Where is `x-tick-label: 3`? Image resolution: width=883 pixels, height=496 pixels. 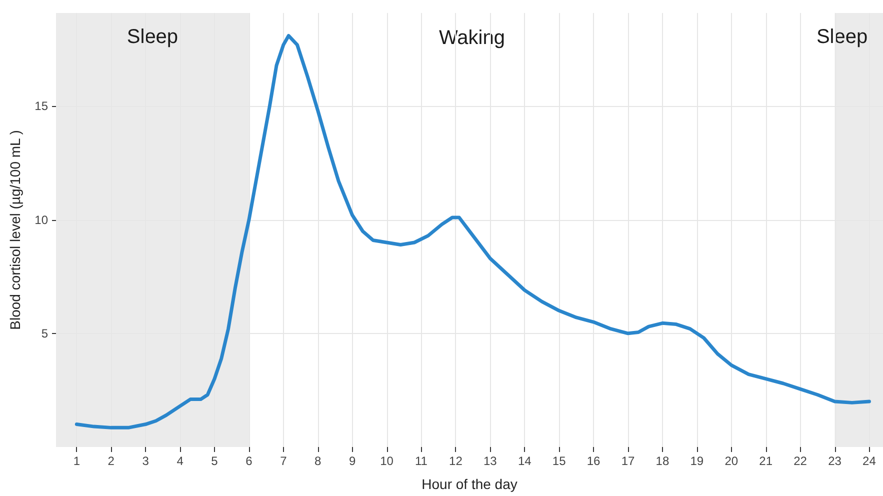 x-tick-label: 3 is located at coordinates (146, 461).